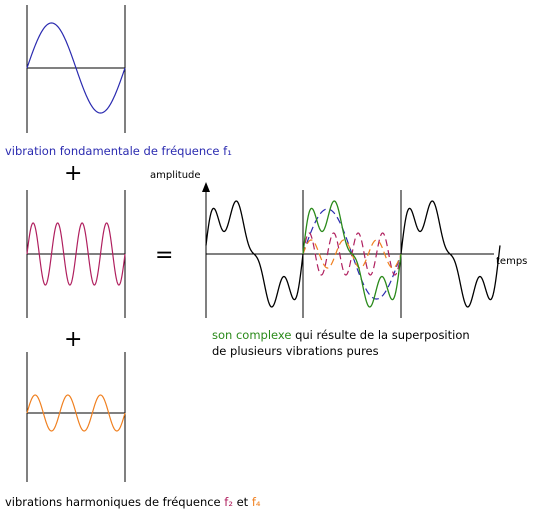  Describe the element at coordinates (228, 502) in the screenshot. I see `harmonics-frequency-f2: f₂` at that location.